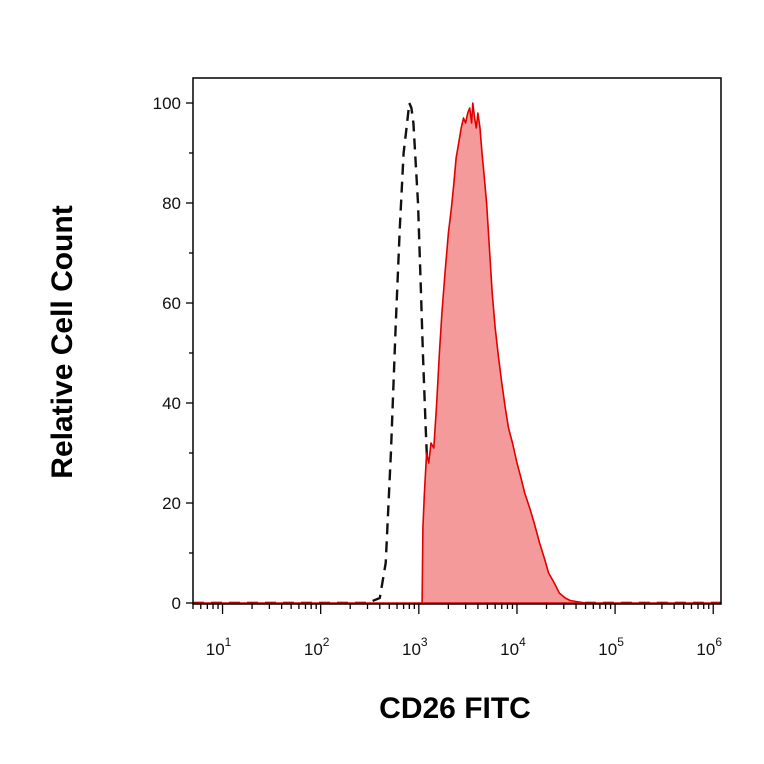 Image resolution: width=764 pixels, height=764 pixels. Describe the element at coordinates (611, 647) in the screenshot. I see `x-tick-label: 10⁵` at that location.